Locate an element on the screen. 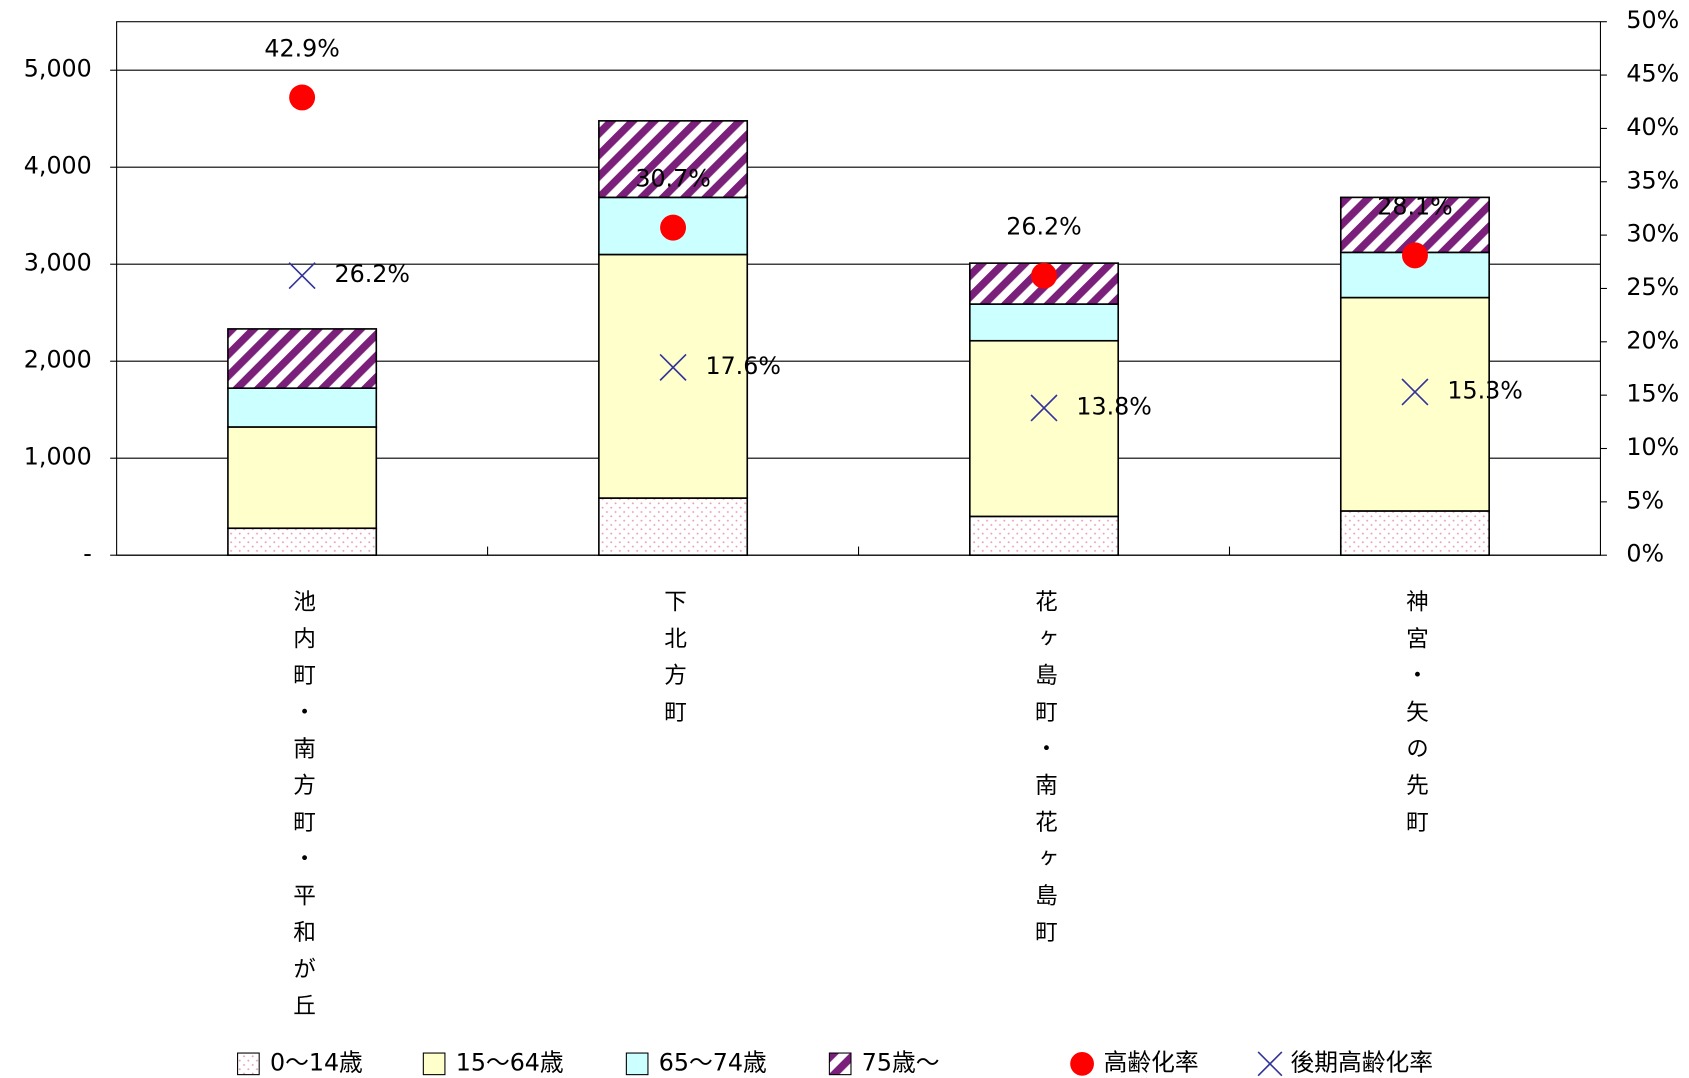 This screenshot has width=1689, height=1078. x-tick-label: 下北方町 is located at coordinates (673, 663).